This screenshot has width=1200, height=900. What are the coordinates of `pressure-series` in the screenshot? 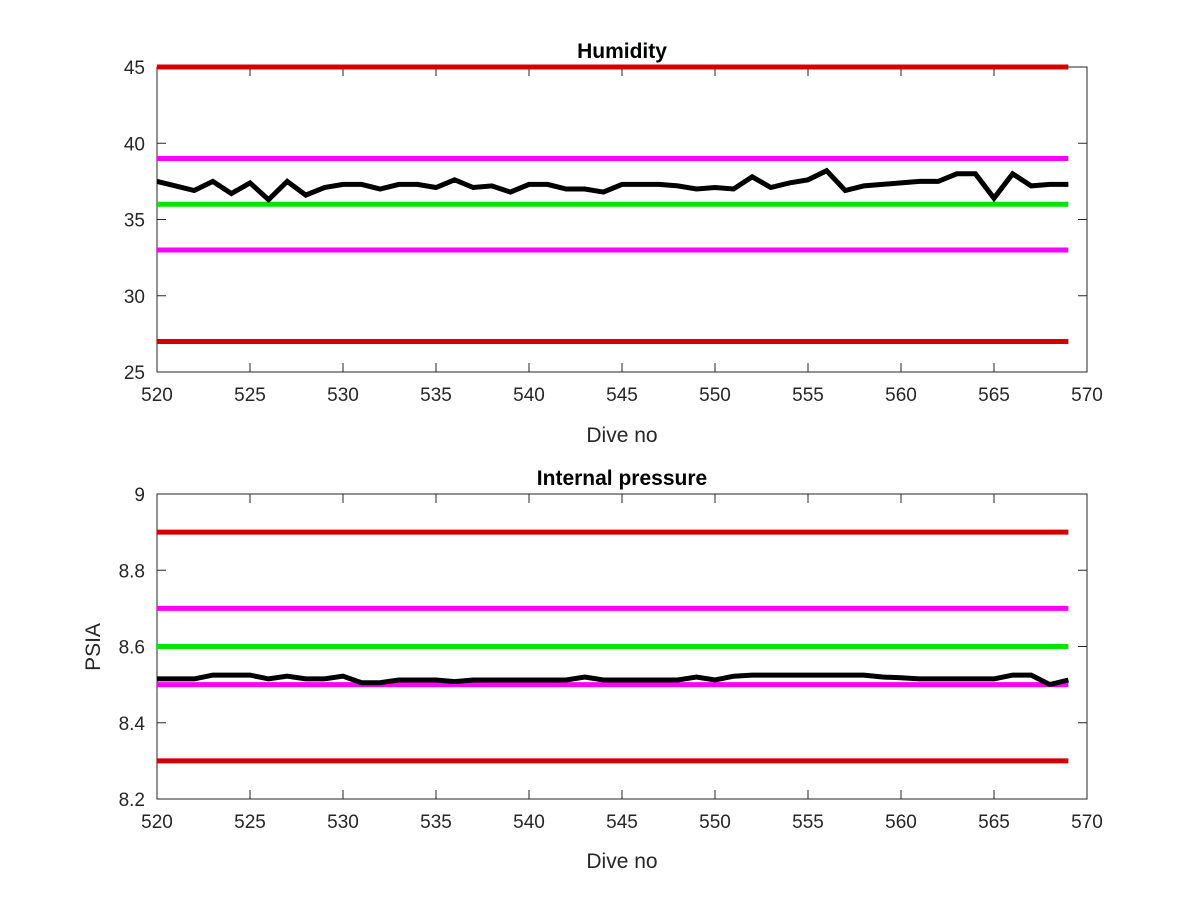 It's located at (613, 680).